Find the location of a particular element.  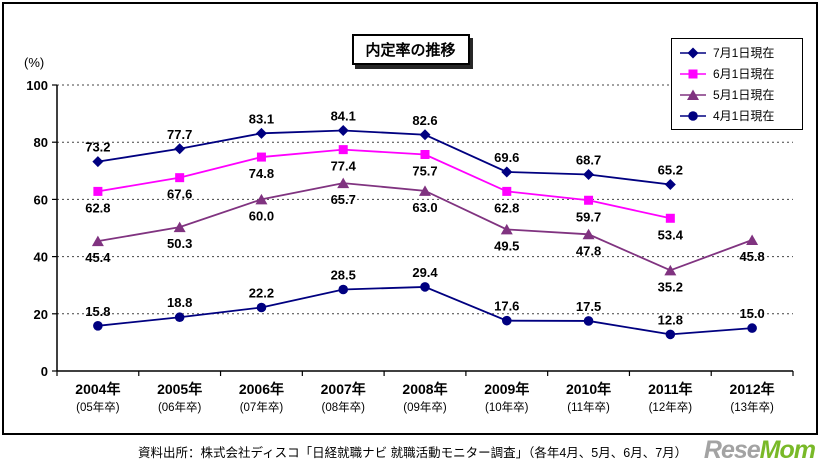

data-label: 15.0 is located at coordinates (751, 313).